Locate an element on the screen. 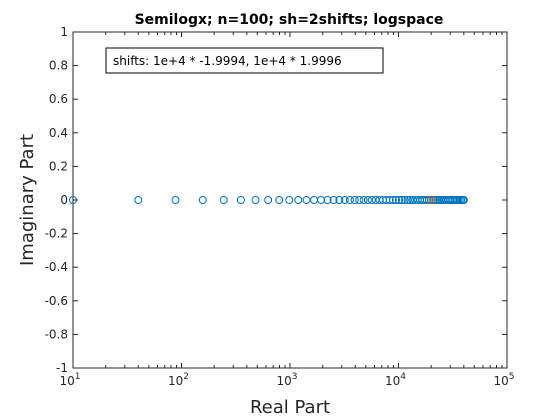 The image size is (560, 420). x-axis-label: Real Part is located at coordinates (290, 407).